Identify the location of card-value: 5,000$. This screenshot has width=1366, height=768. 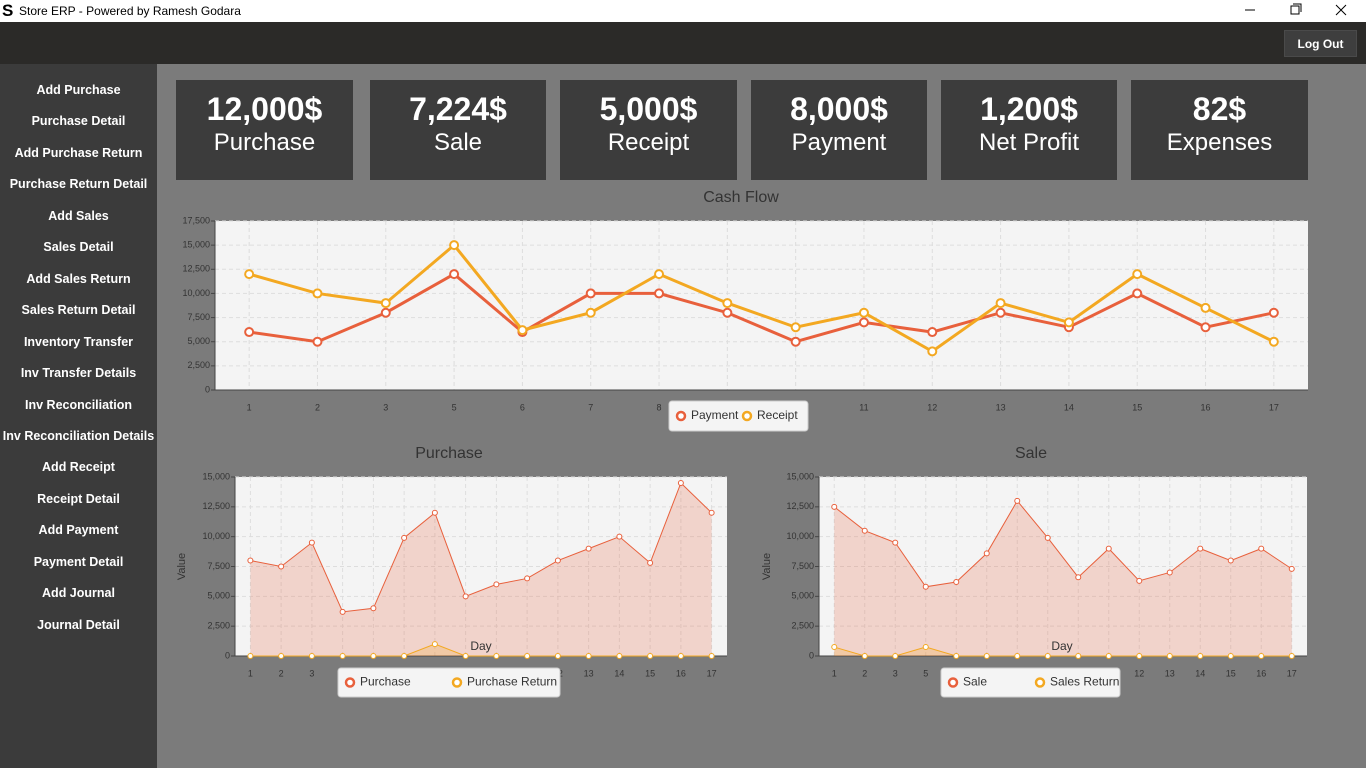
(648, 109).